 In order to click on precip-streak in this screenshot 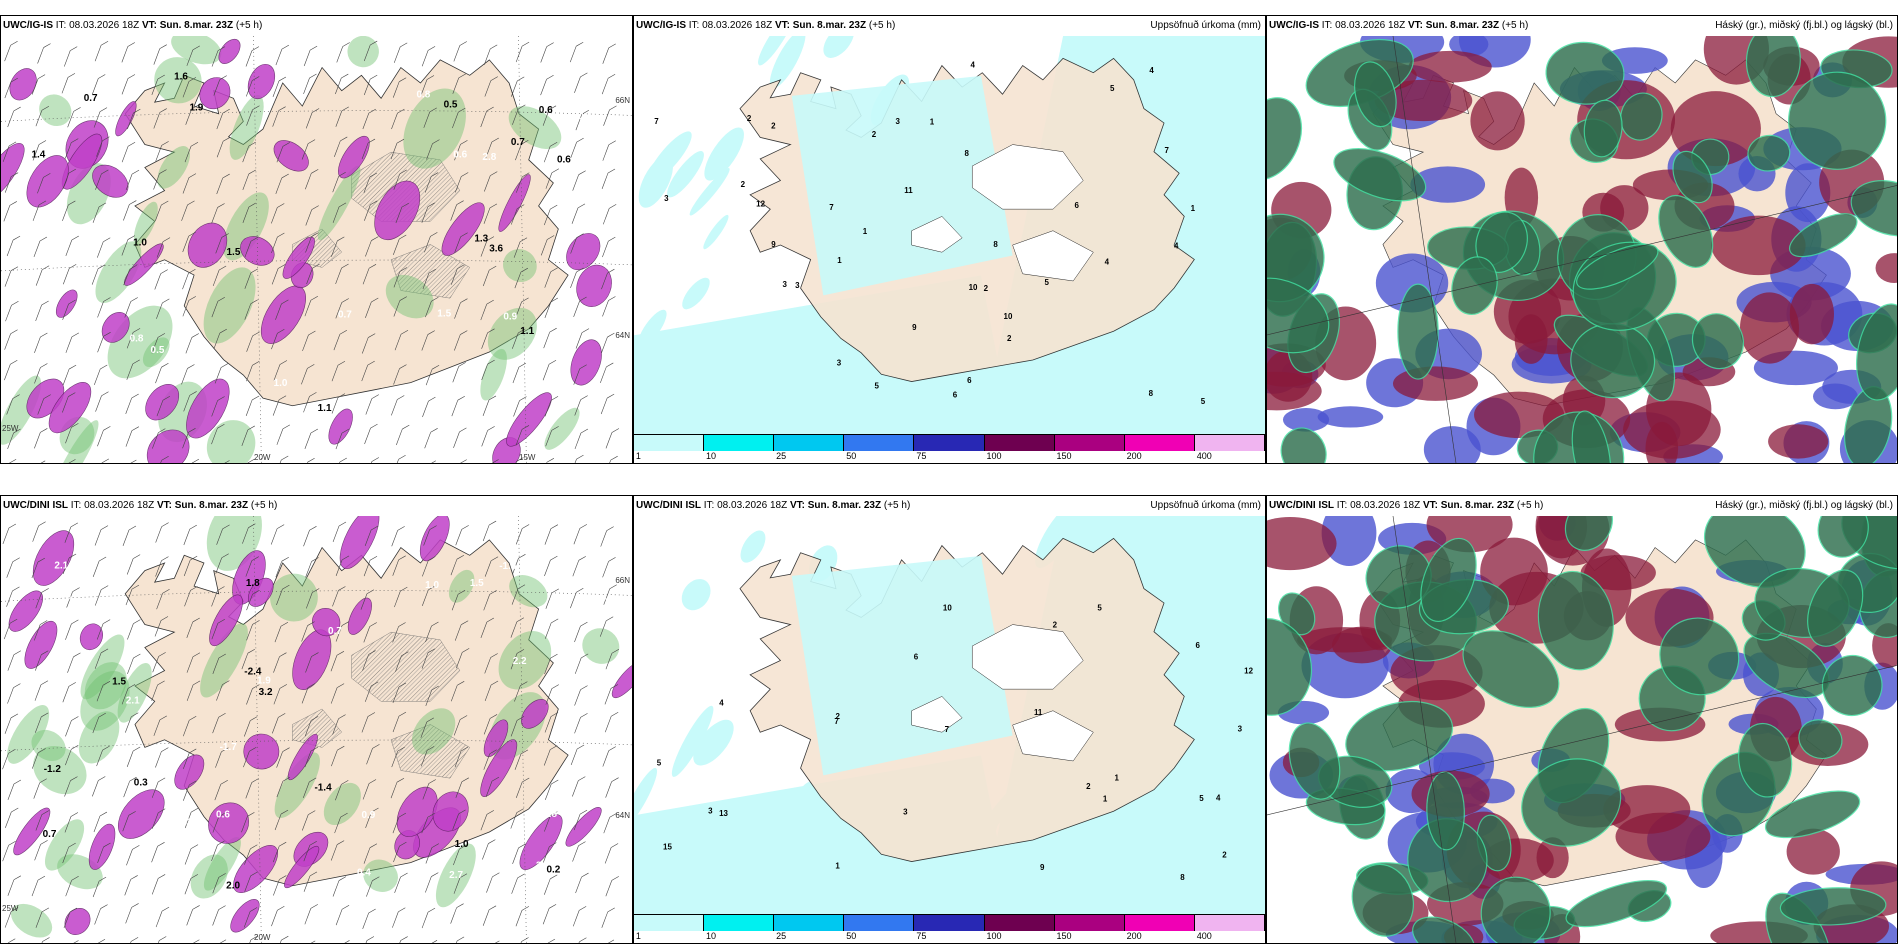, I will do `click(1102, 892)`.